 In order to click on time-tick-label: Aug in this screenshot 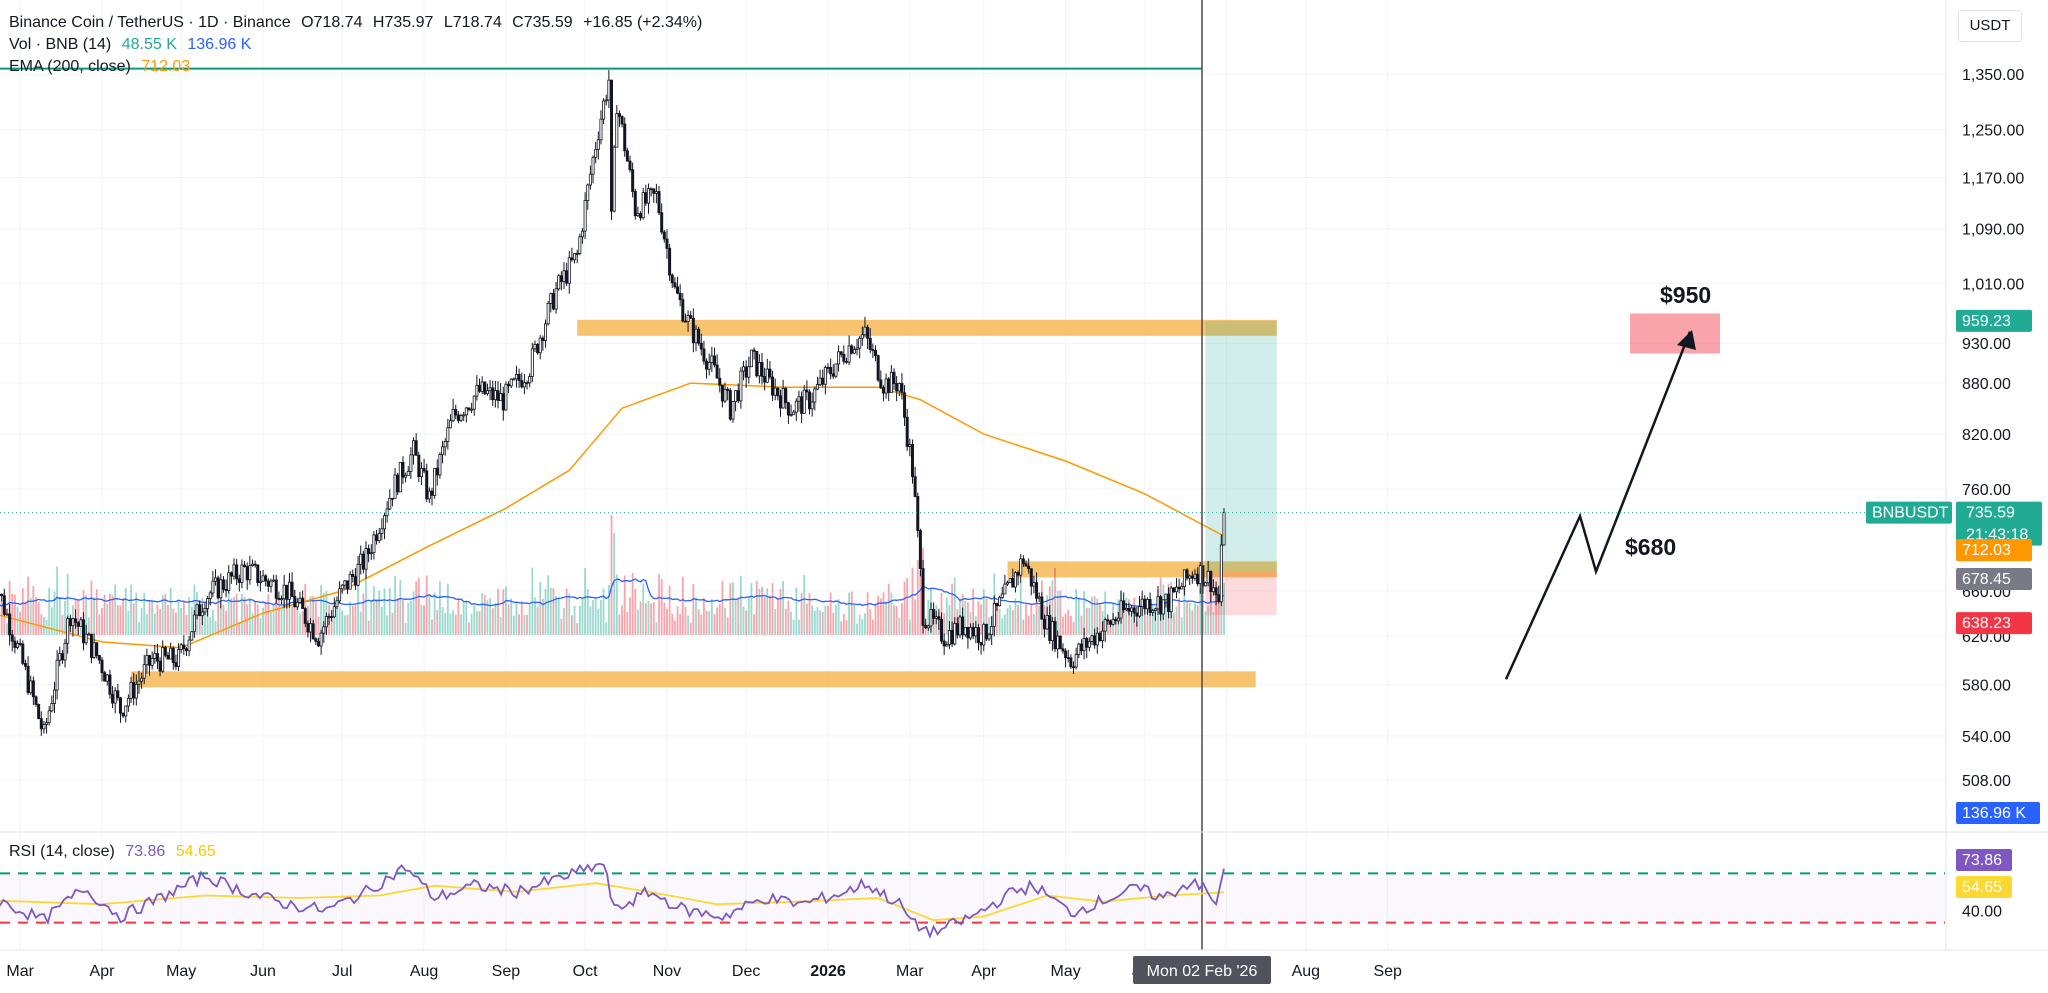, I will do `click(1306, 971)`.